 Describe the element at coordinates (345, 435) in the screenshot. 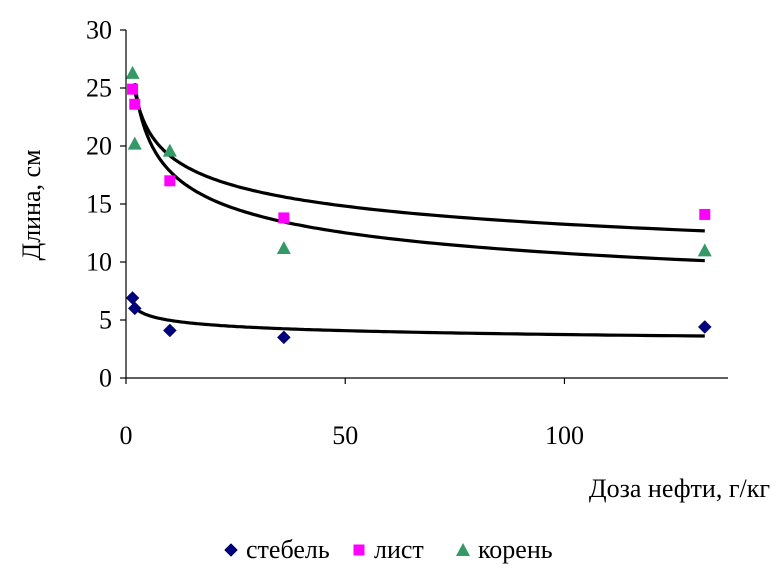

I see `x-tick-label: 50` at that location.